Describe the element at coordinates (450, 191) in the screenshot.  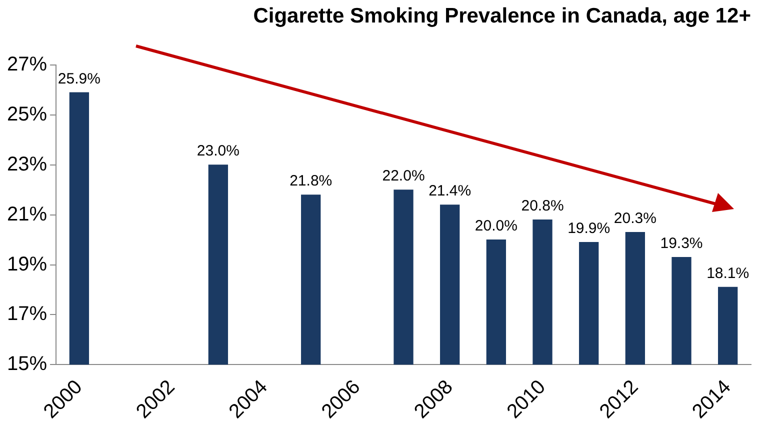
I see `data-label: 21.4%` at that location.